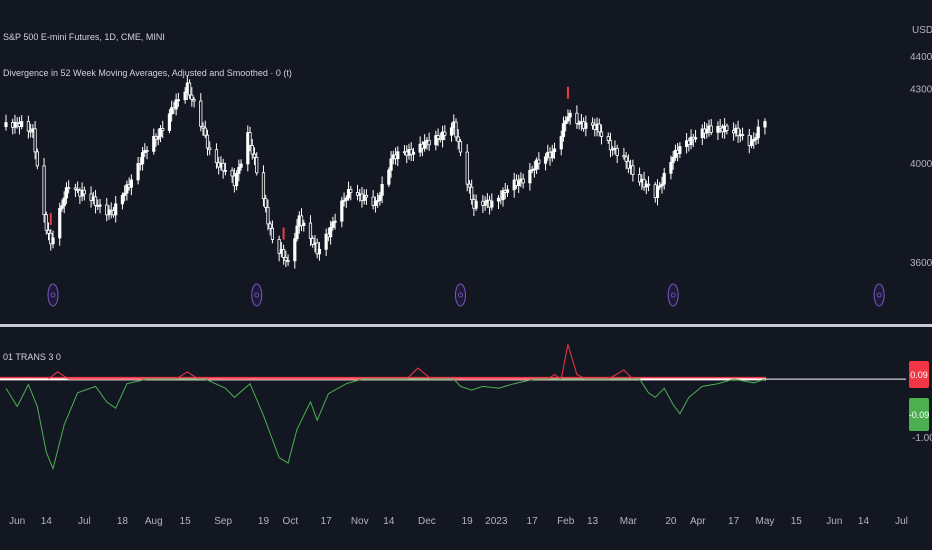 This screenshot has height=550, width=932. I want to click on osc-badge-pos-label: 0.09, so click(919, 375).